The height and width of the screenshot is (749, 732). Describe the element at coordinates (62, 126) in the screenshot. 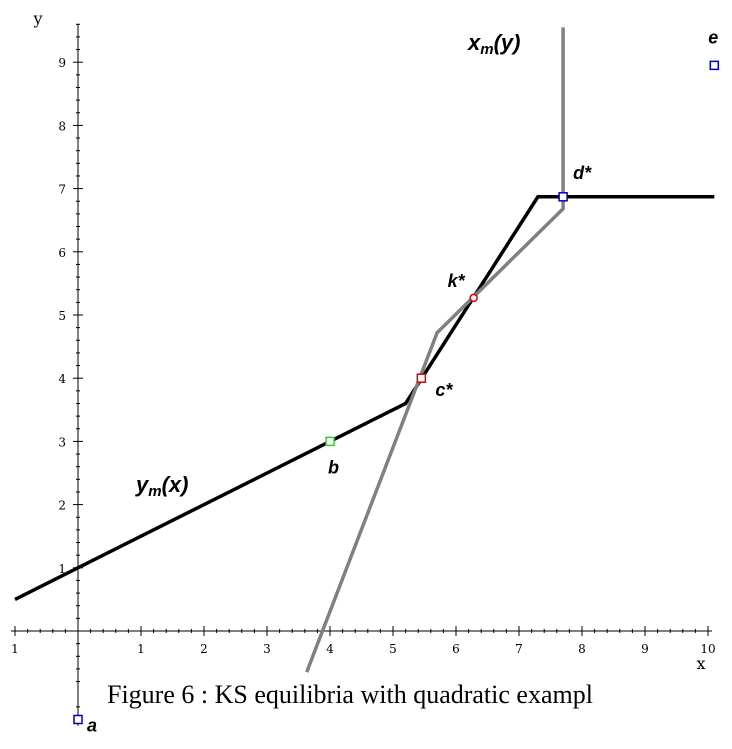

I see `y-tick-label: 8` at that location.